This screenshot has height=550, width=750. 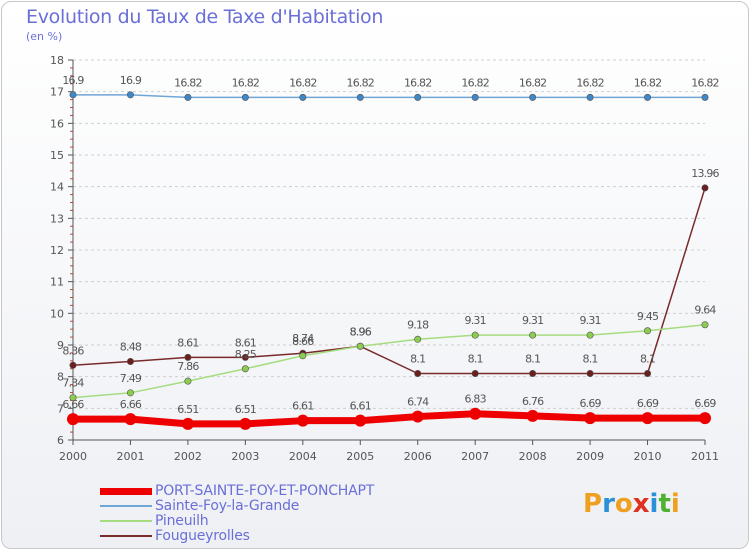 I want to click on legend-label: PORT-SAINTE-FOY-ET-PONCHAPT, so click(x=265, y=491).